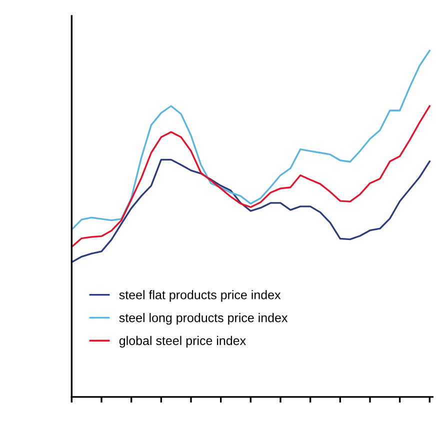 The height and width of the screenshot is (443, 437). I want to click on legend-label: global steel price index, so click(182, 342).